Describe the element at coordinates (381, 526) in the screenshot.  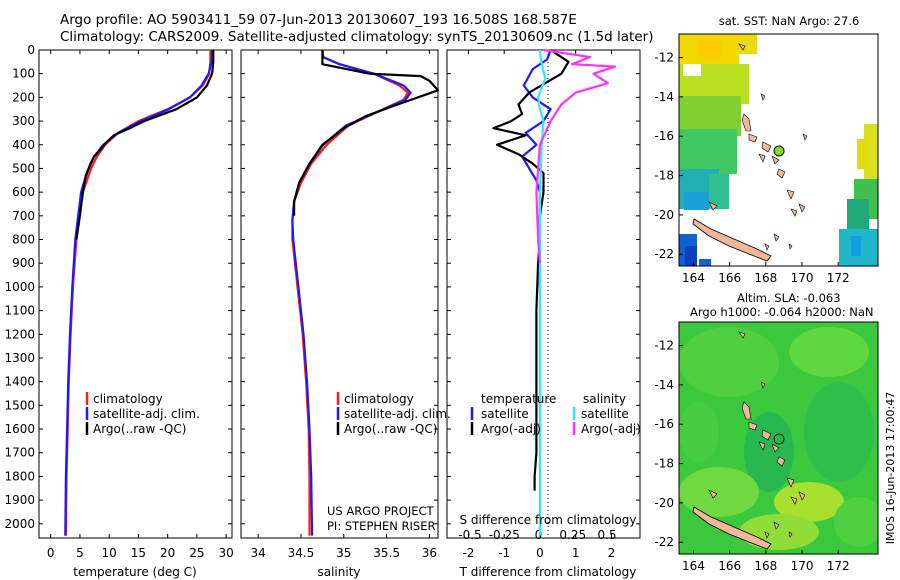
I see `pi-credit: PI: STEPHEN RISER` at that location.